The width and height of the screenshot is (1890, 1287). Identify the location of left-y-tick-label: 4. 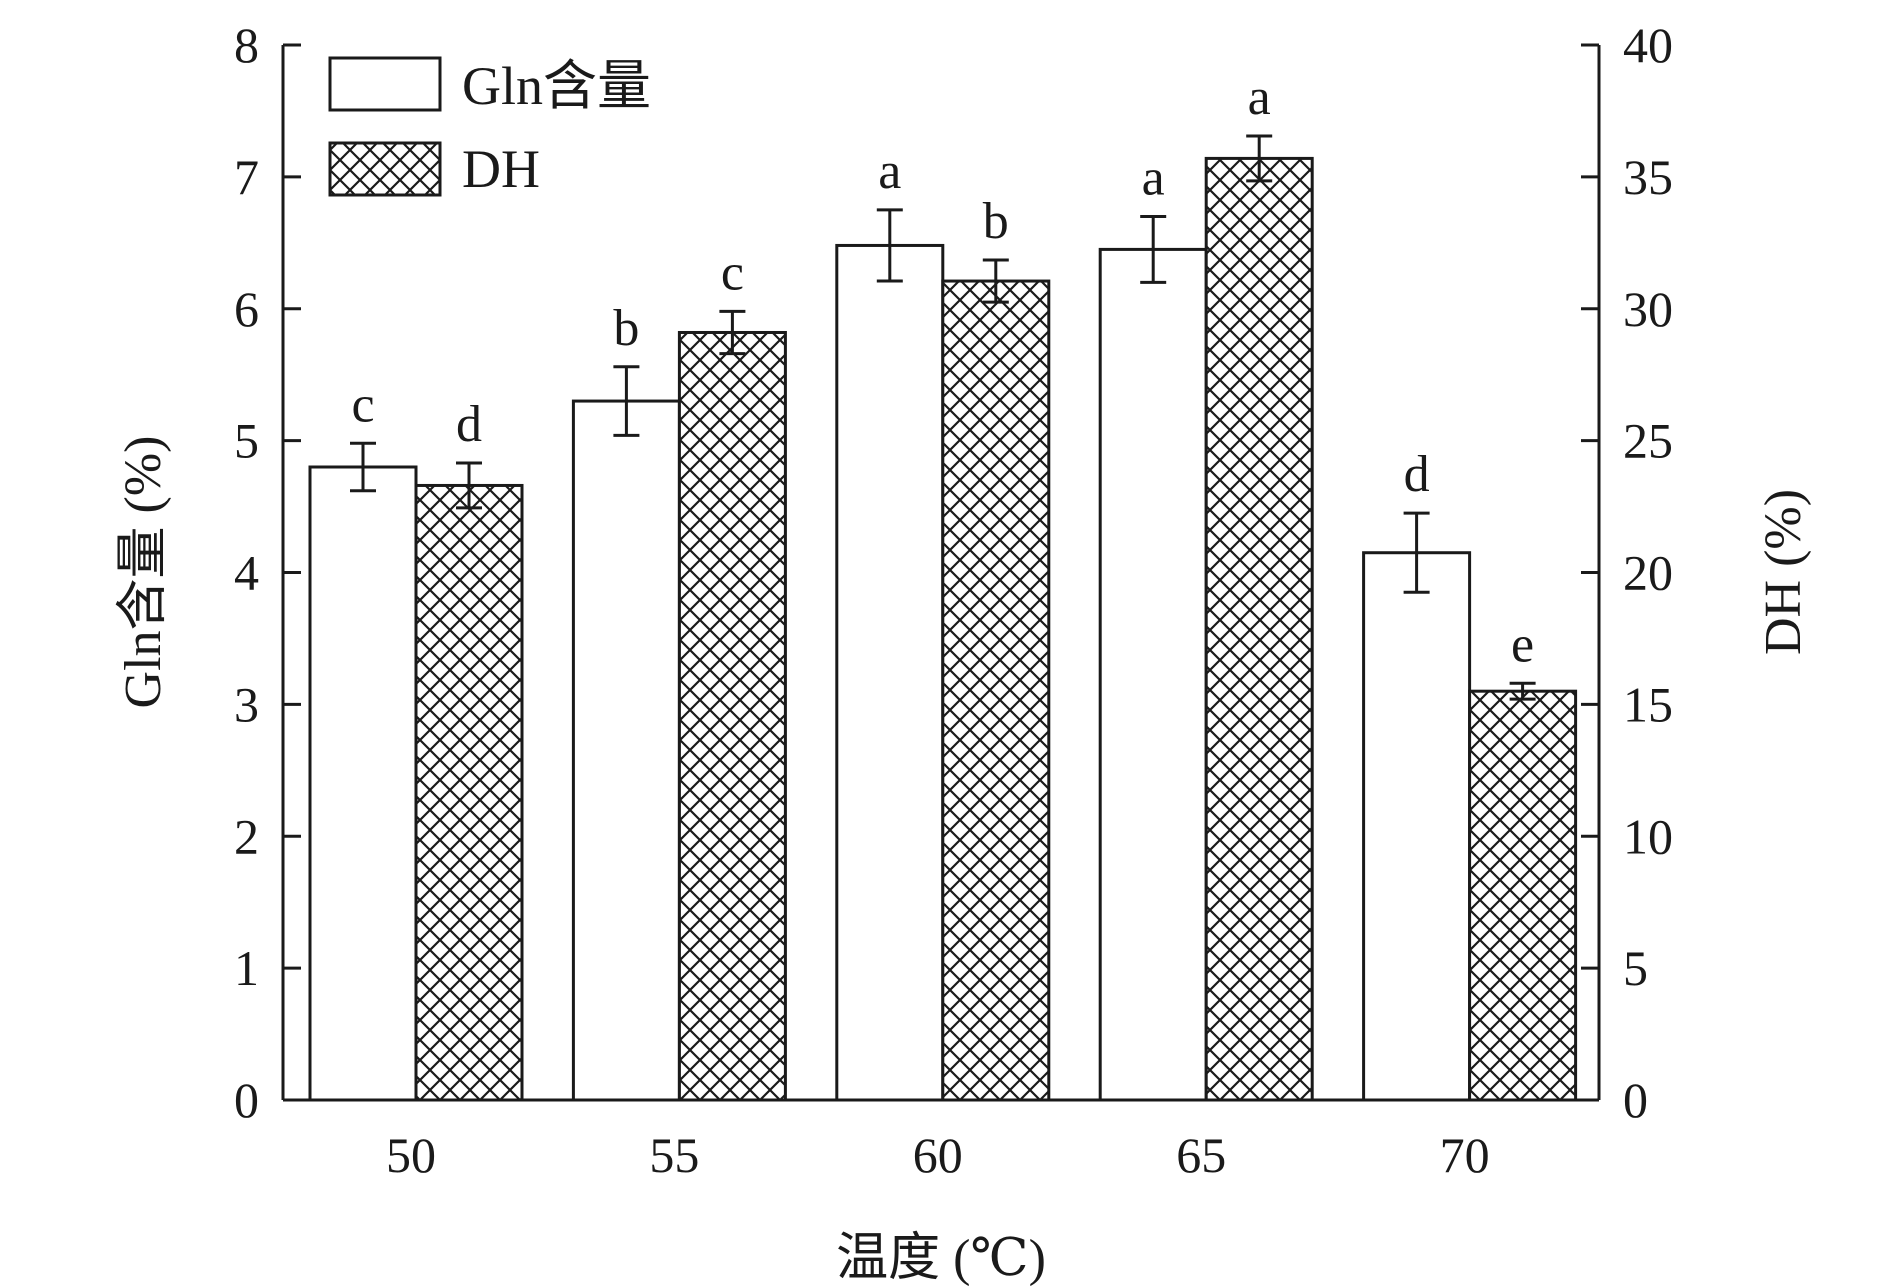
(246, 573).